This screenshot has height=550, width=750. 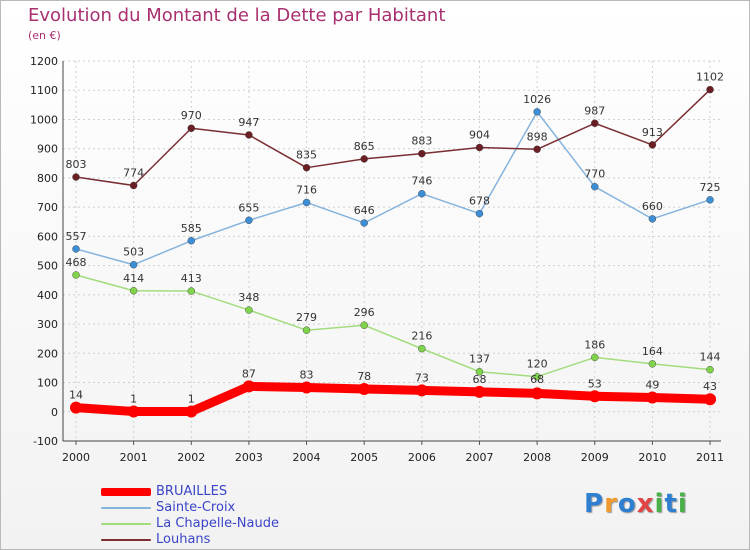 What do you see at coordinates (652, 351) in the screenshot?
I see `data-label: 164` at bounding box center [652, 351].